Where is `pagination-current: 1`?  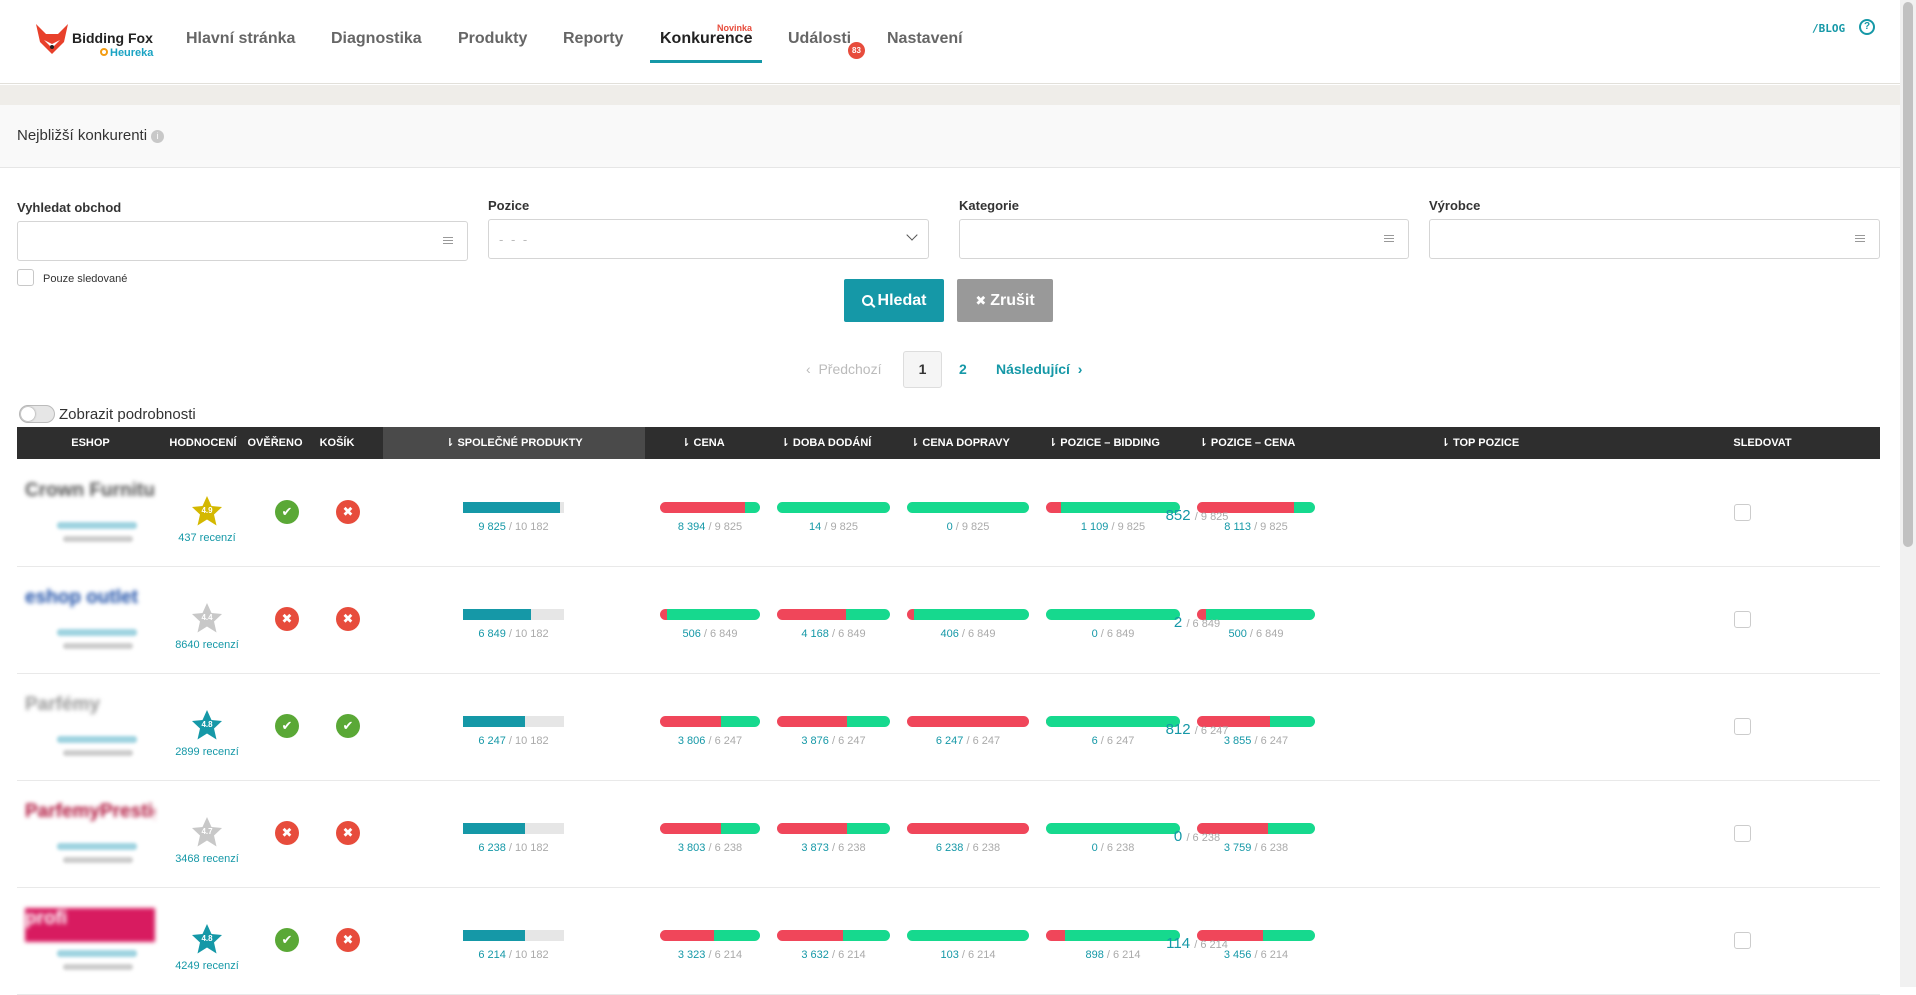 pagination-current: 1 is located at coordinates (922, 369).